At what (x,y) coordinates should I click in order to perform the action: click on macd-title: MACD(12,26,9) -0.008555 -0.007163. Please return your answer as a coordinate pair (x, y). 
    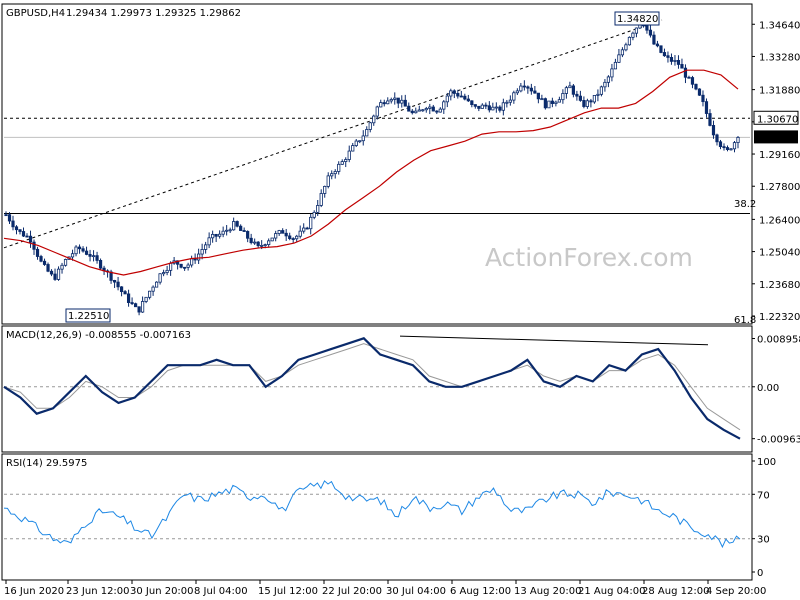
    Looking at the image, I should click on (98, 335).